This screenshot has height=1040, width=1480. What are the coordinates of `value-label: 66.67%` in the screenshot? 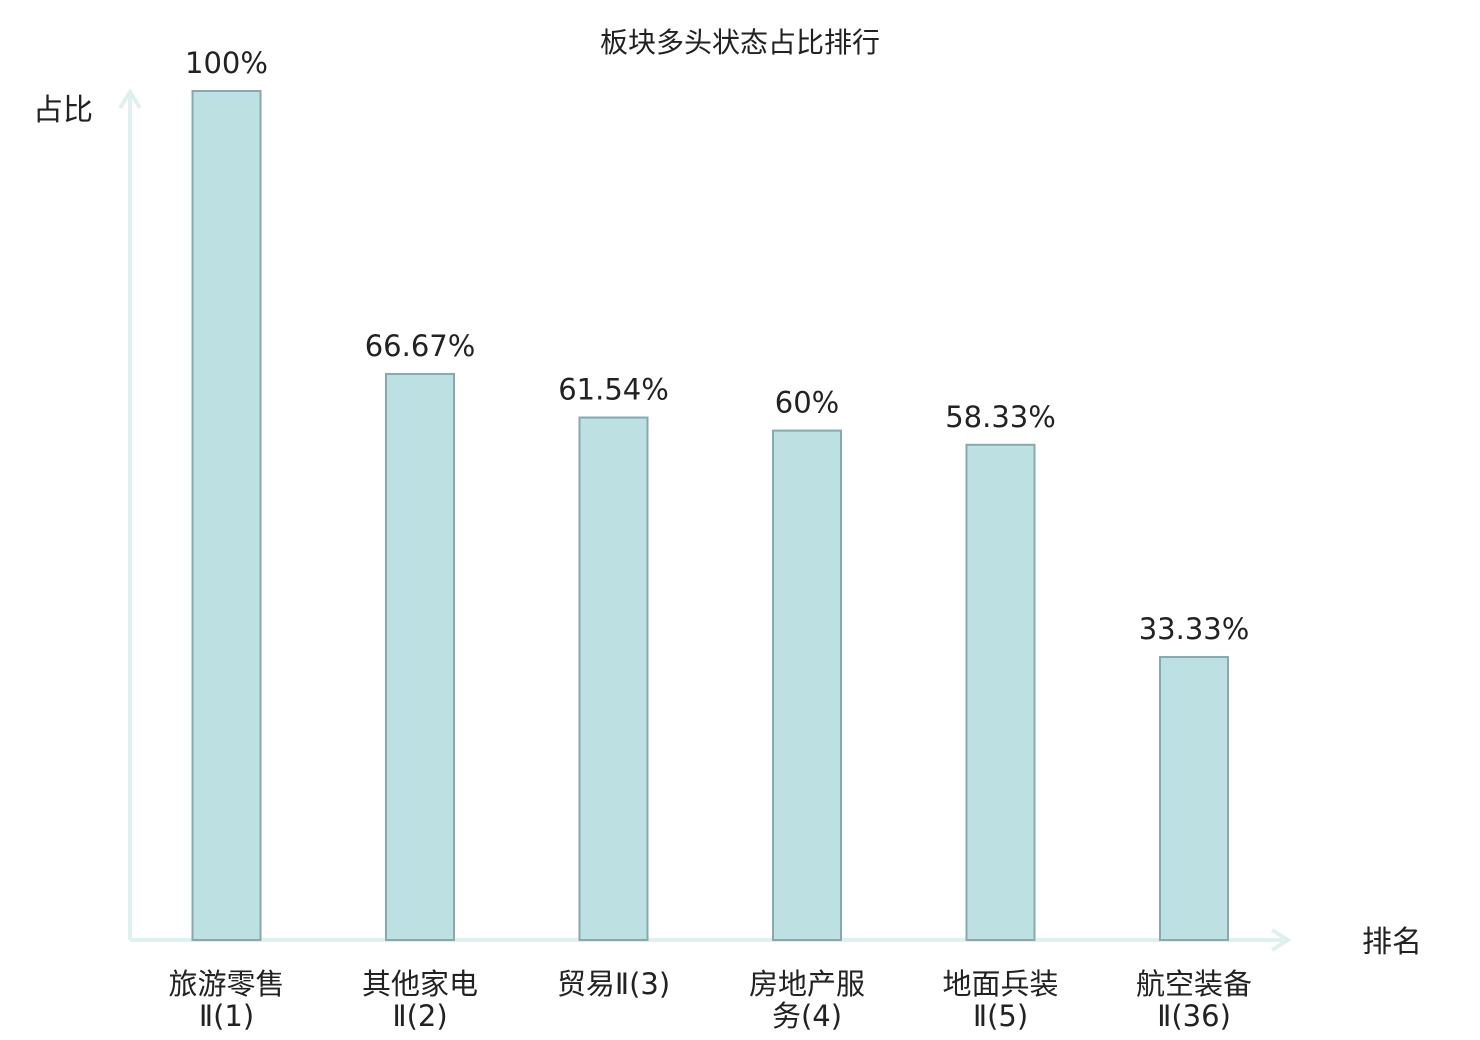 It's located at (420, 346).